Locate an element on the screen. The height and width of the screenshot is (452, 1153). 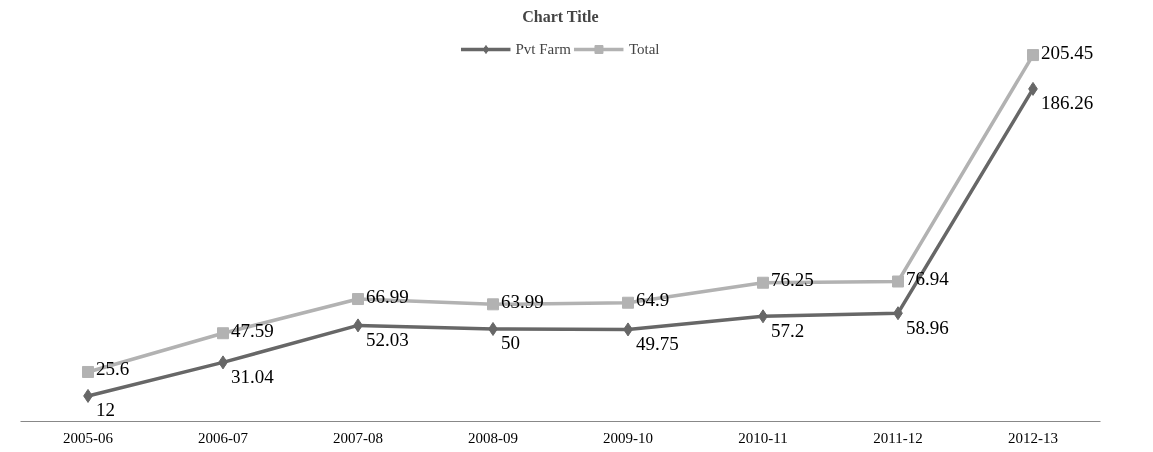
legend-label: Total is located at coordinates (644, 49).